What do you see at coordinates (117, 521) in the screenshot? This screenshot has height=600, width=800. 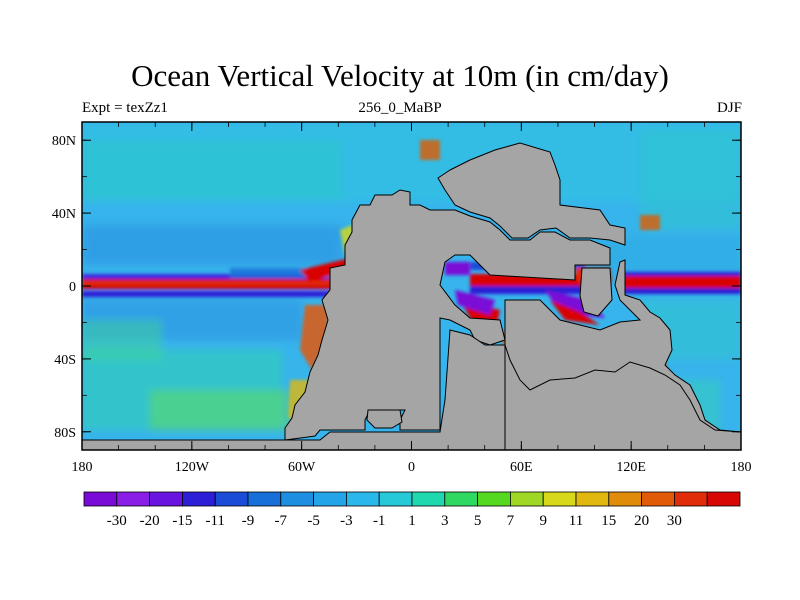 I see `colorbar-label: -30` at bounding box center [117, 521].